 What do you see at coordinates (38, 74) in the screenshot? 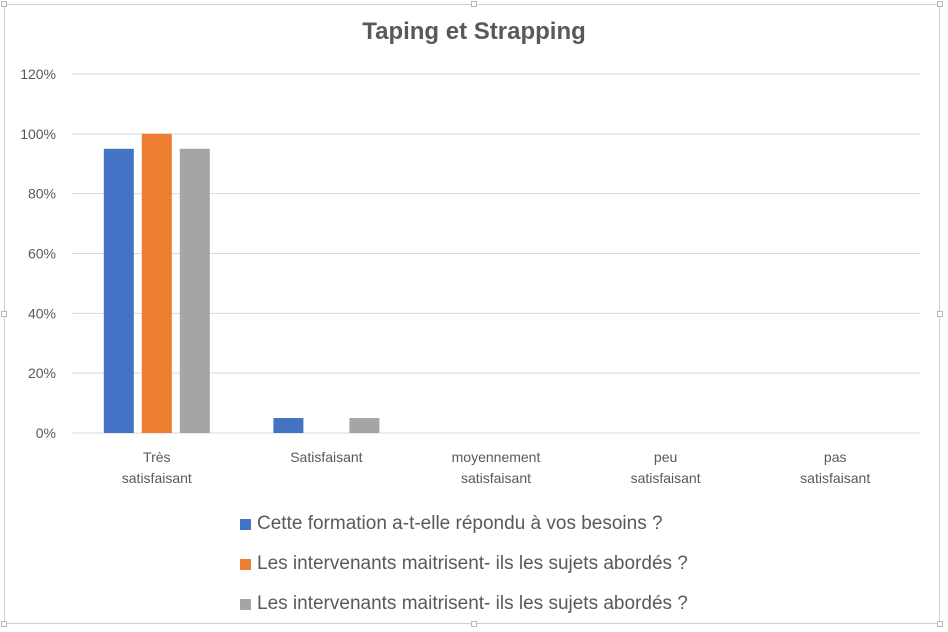
I see `y-tick-label: 120%` at bounding box center [38, 74].